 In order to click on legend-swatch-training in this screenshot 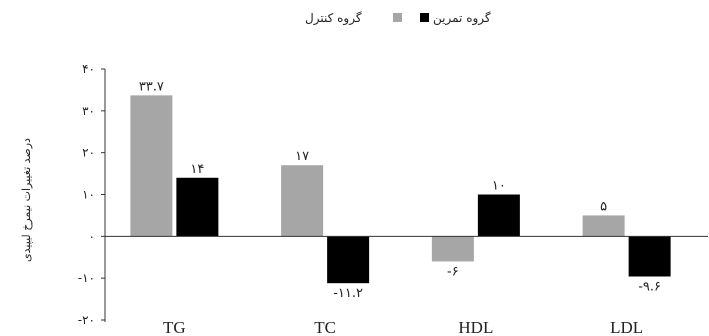, I will do `click(424, 17)`.